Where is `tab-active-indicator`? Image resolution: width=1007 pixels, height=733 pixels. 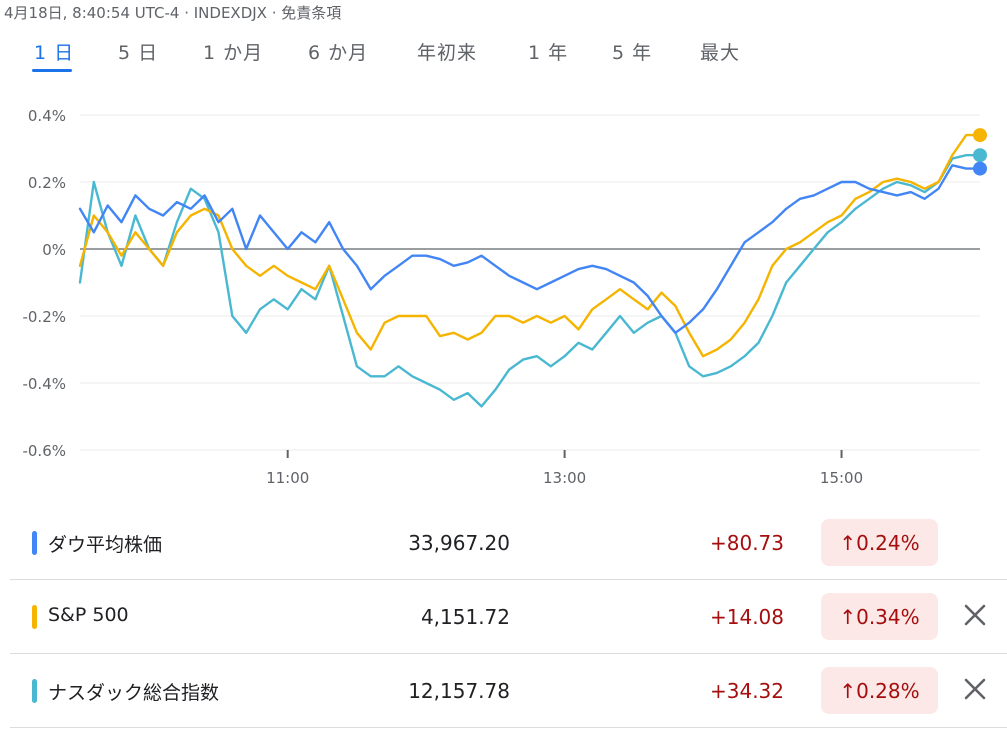
tab-active-indicator is located at coordinates (52, 70).